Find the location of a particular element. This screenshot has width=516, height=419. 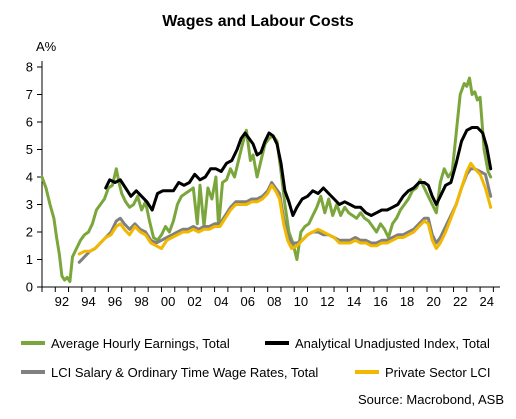

y-tick-label: 2 is located at coordinates (29, 232).